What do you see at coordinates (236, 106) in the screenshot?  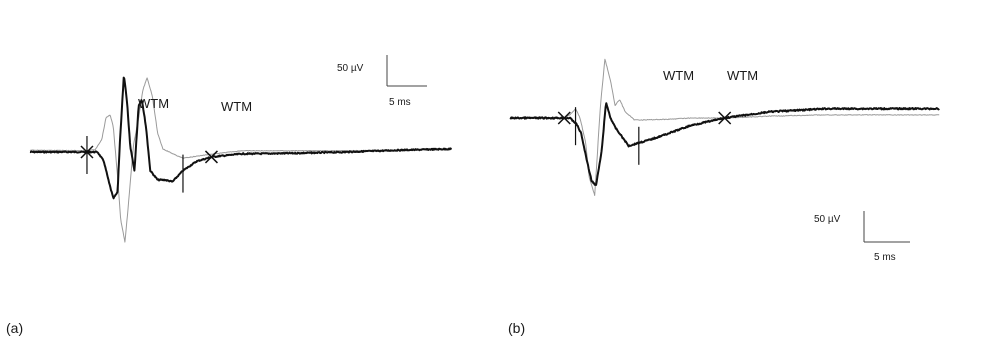 I see `panel-a-annotation-2: WTM` at bounding box center [236, 106].